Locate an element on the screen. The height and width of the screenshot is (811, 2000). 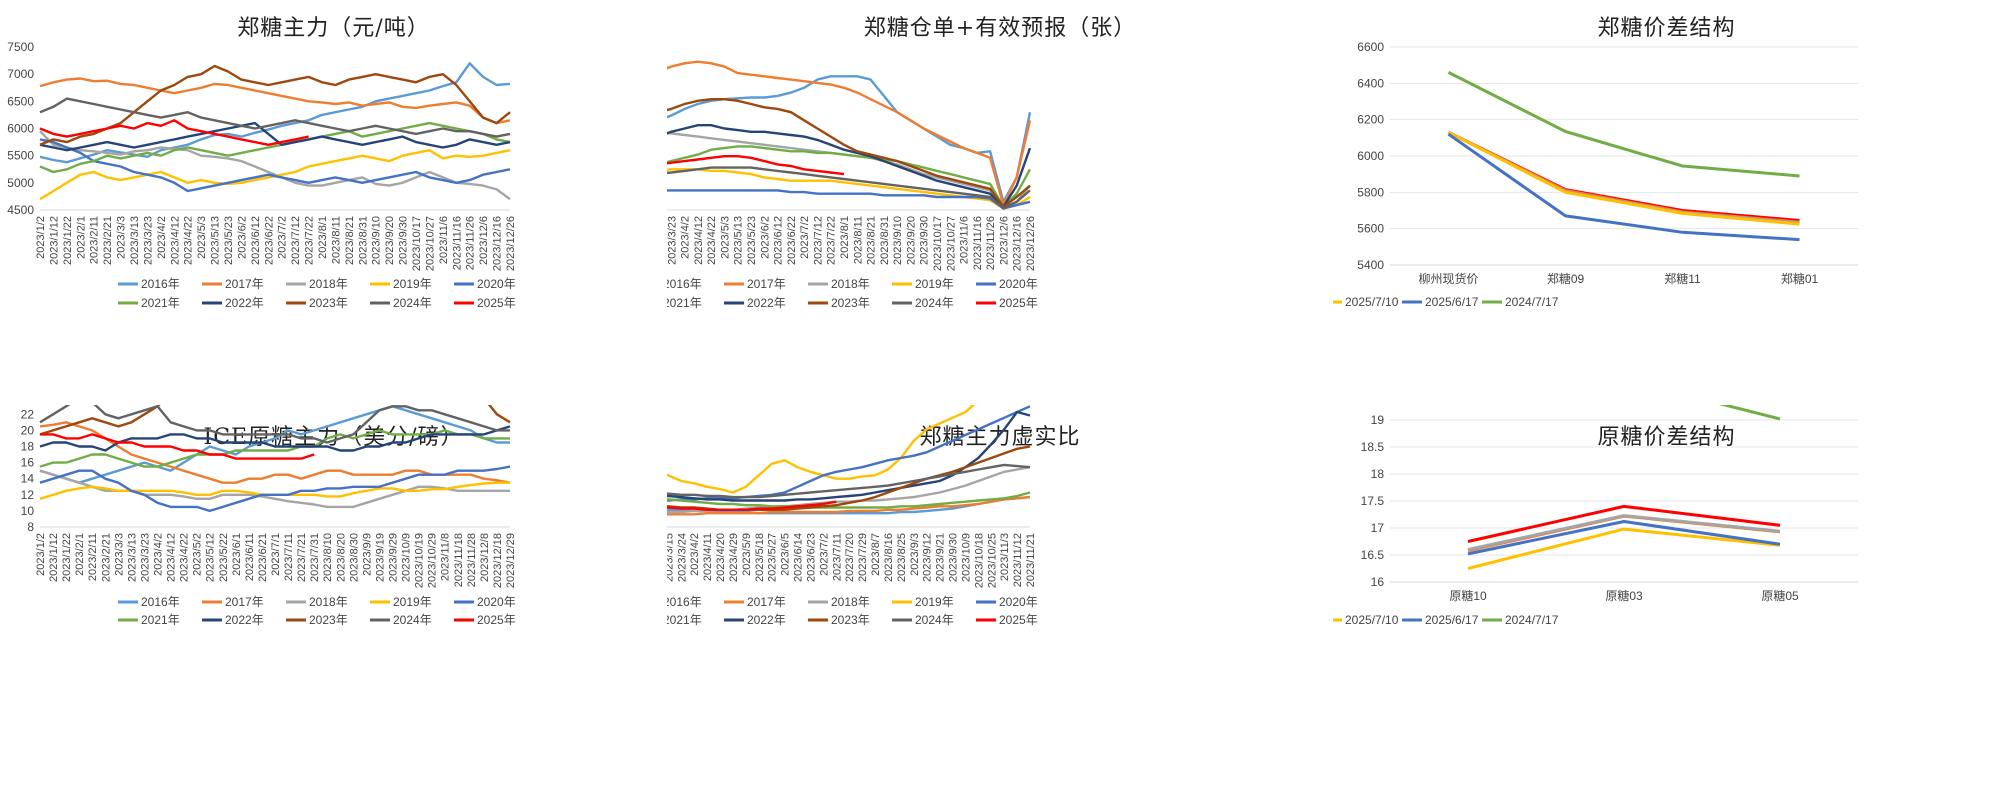
x-category-label: 郑糖11 is located at coordinates (1682, 278).